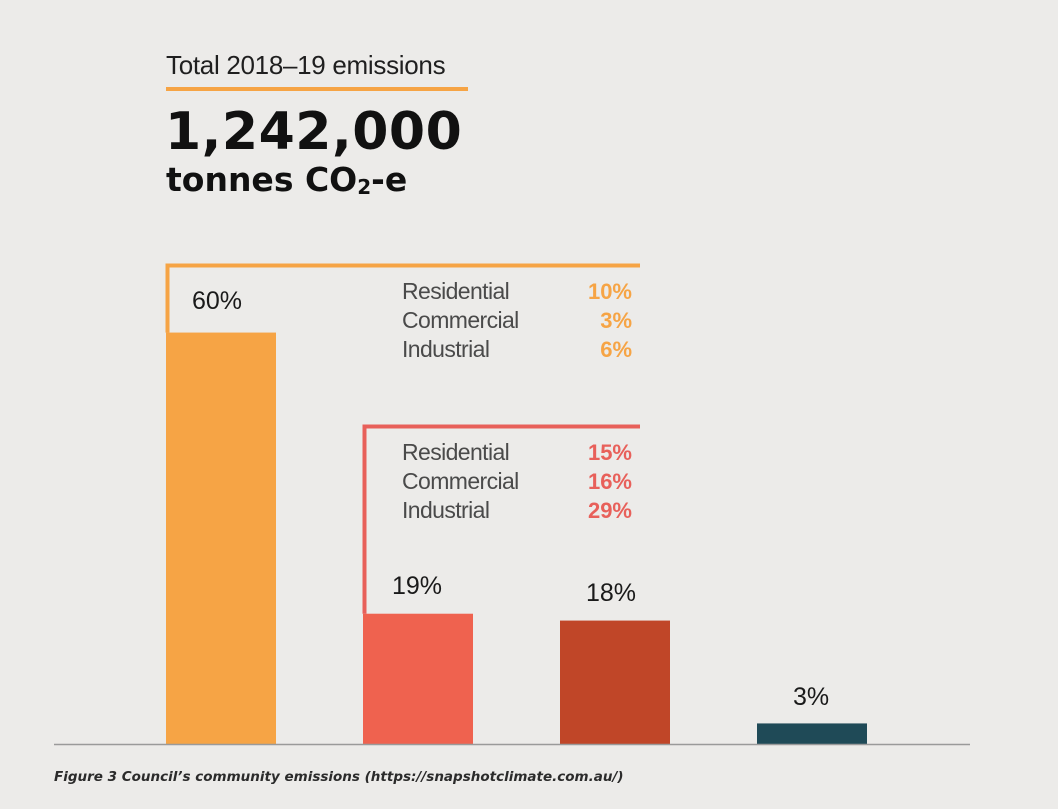  What do you see at coordinates (611, 593) in the screenshot?
I see `bar-2-value-label: 18%` at bounding box center [611, 593].